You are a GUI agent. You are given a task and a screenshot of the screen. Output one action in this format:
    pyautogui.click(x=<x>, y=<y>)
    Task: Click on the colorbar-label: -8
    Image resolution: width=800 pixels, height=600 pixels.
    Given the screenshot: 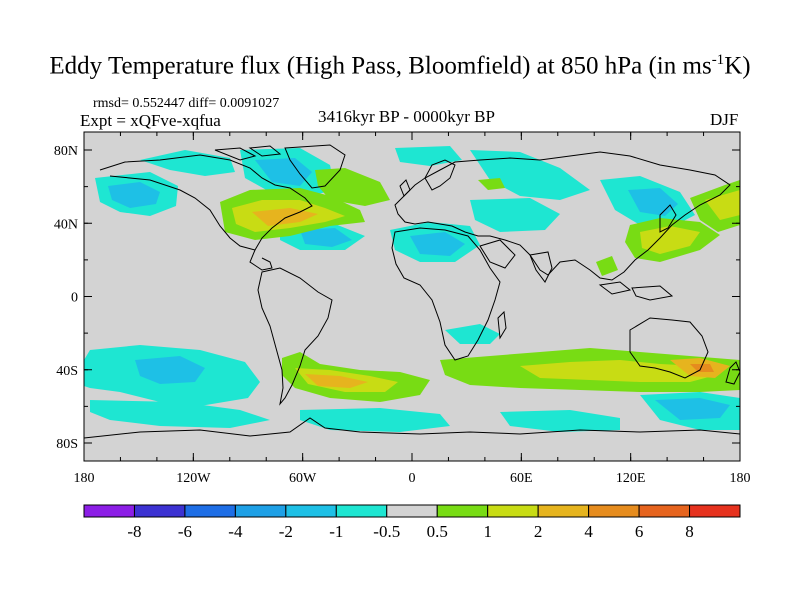 What is the action you would take?
    pyautogui.click(x=134, y=531)
    